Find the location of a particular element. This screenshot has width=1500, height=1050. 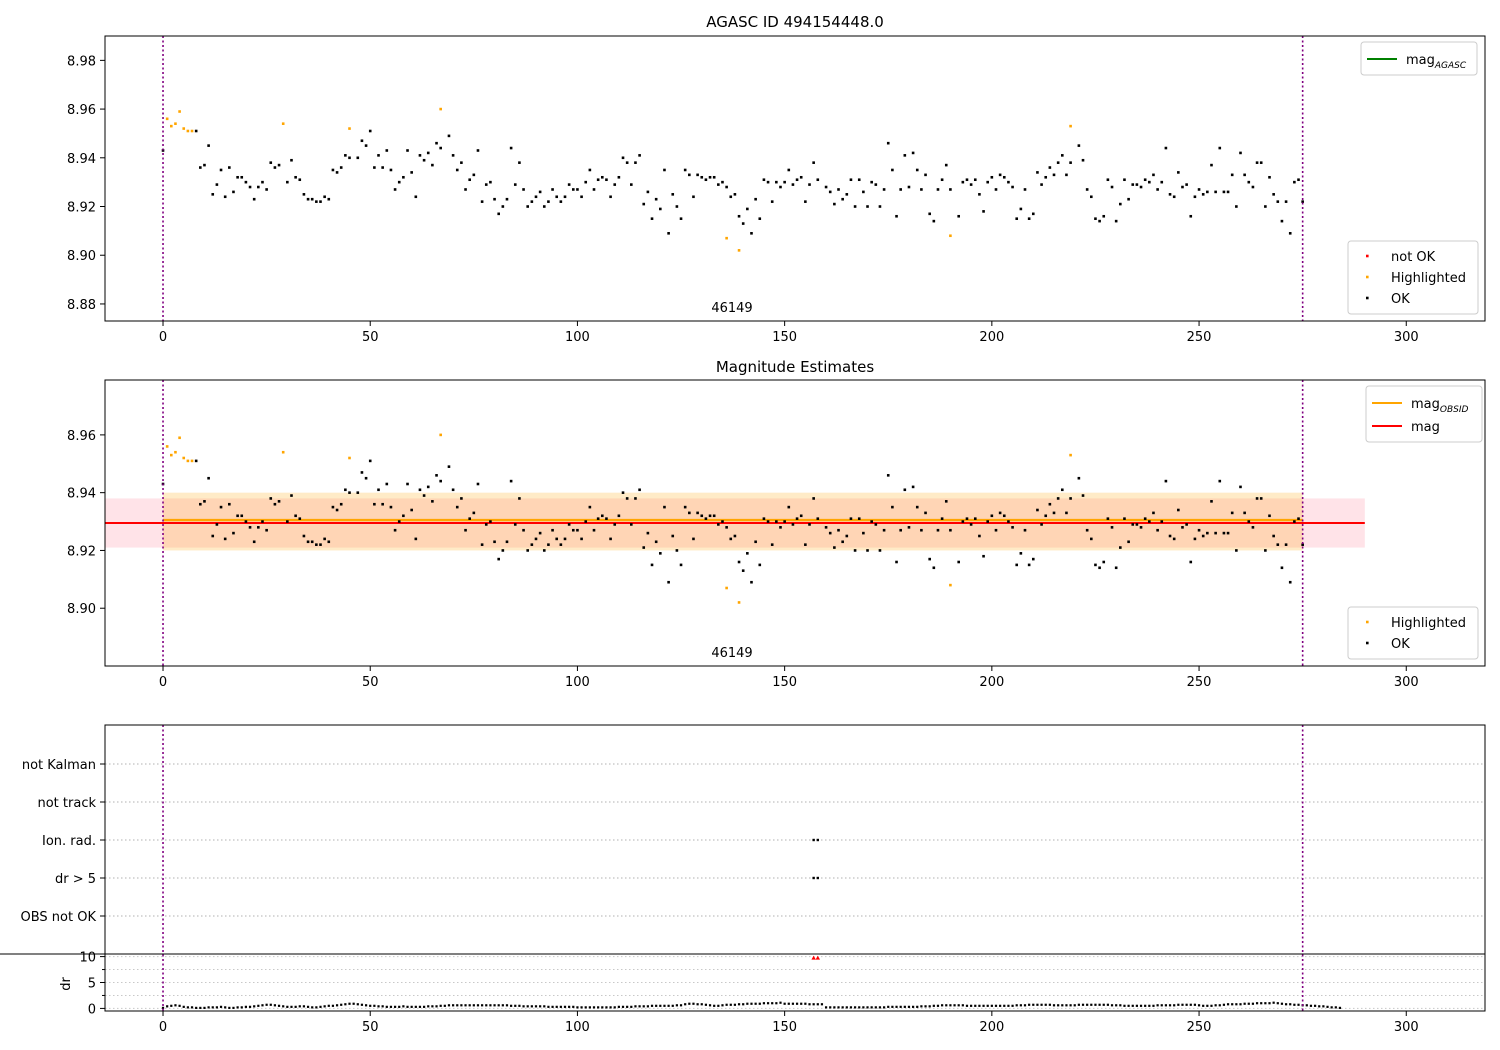

y-tick-label: 8.90 is located at coordinates (81, 256).